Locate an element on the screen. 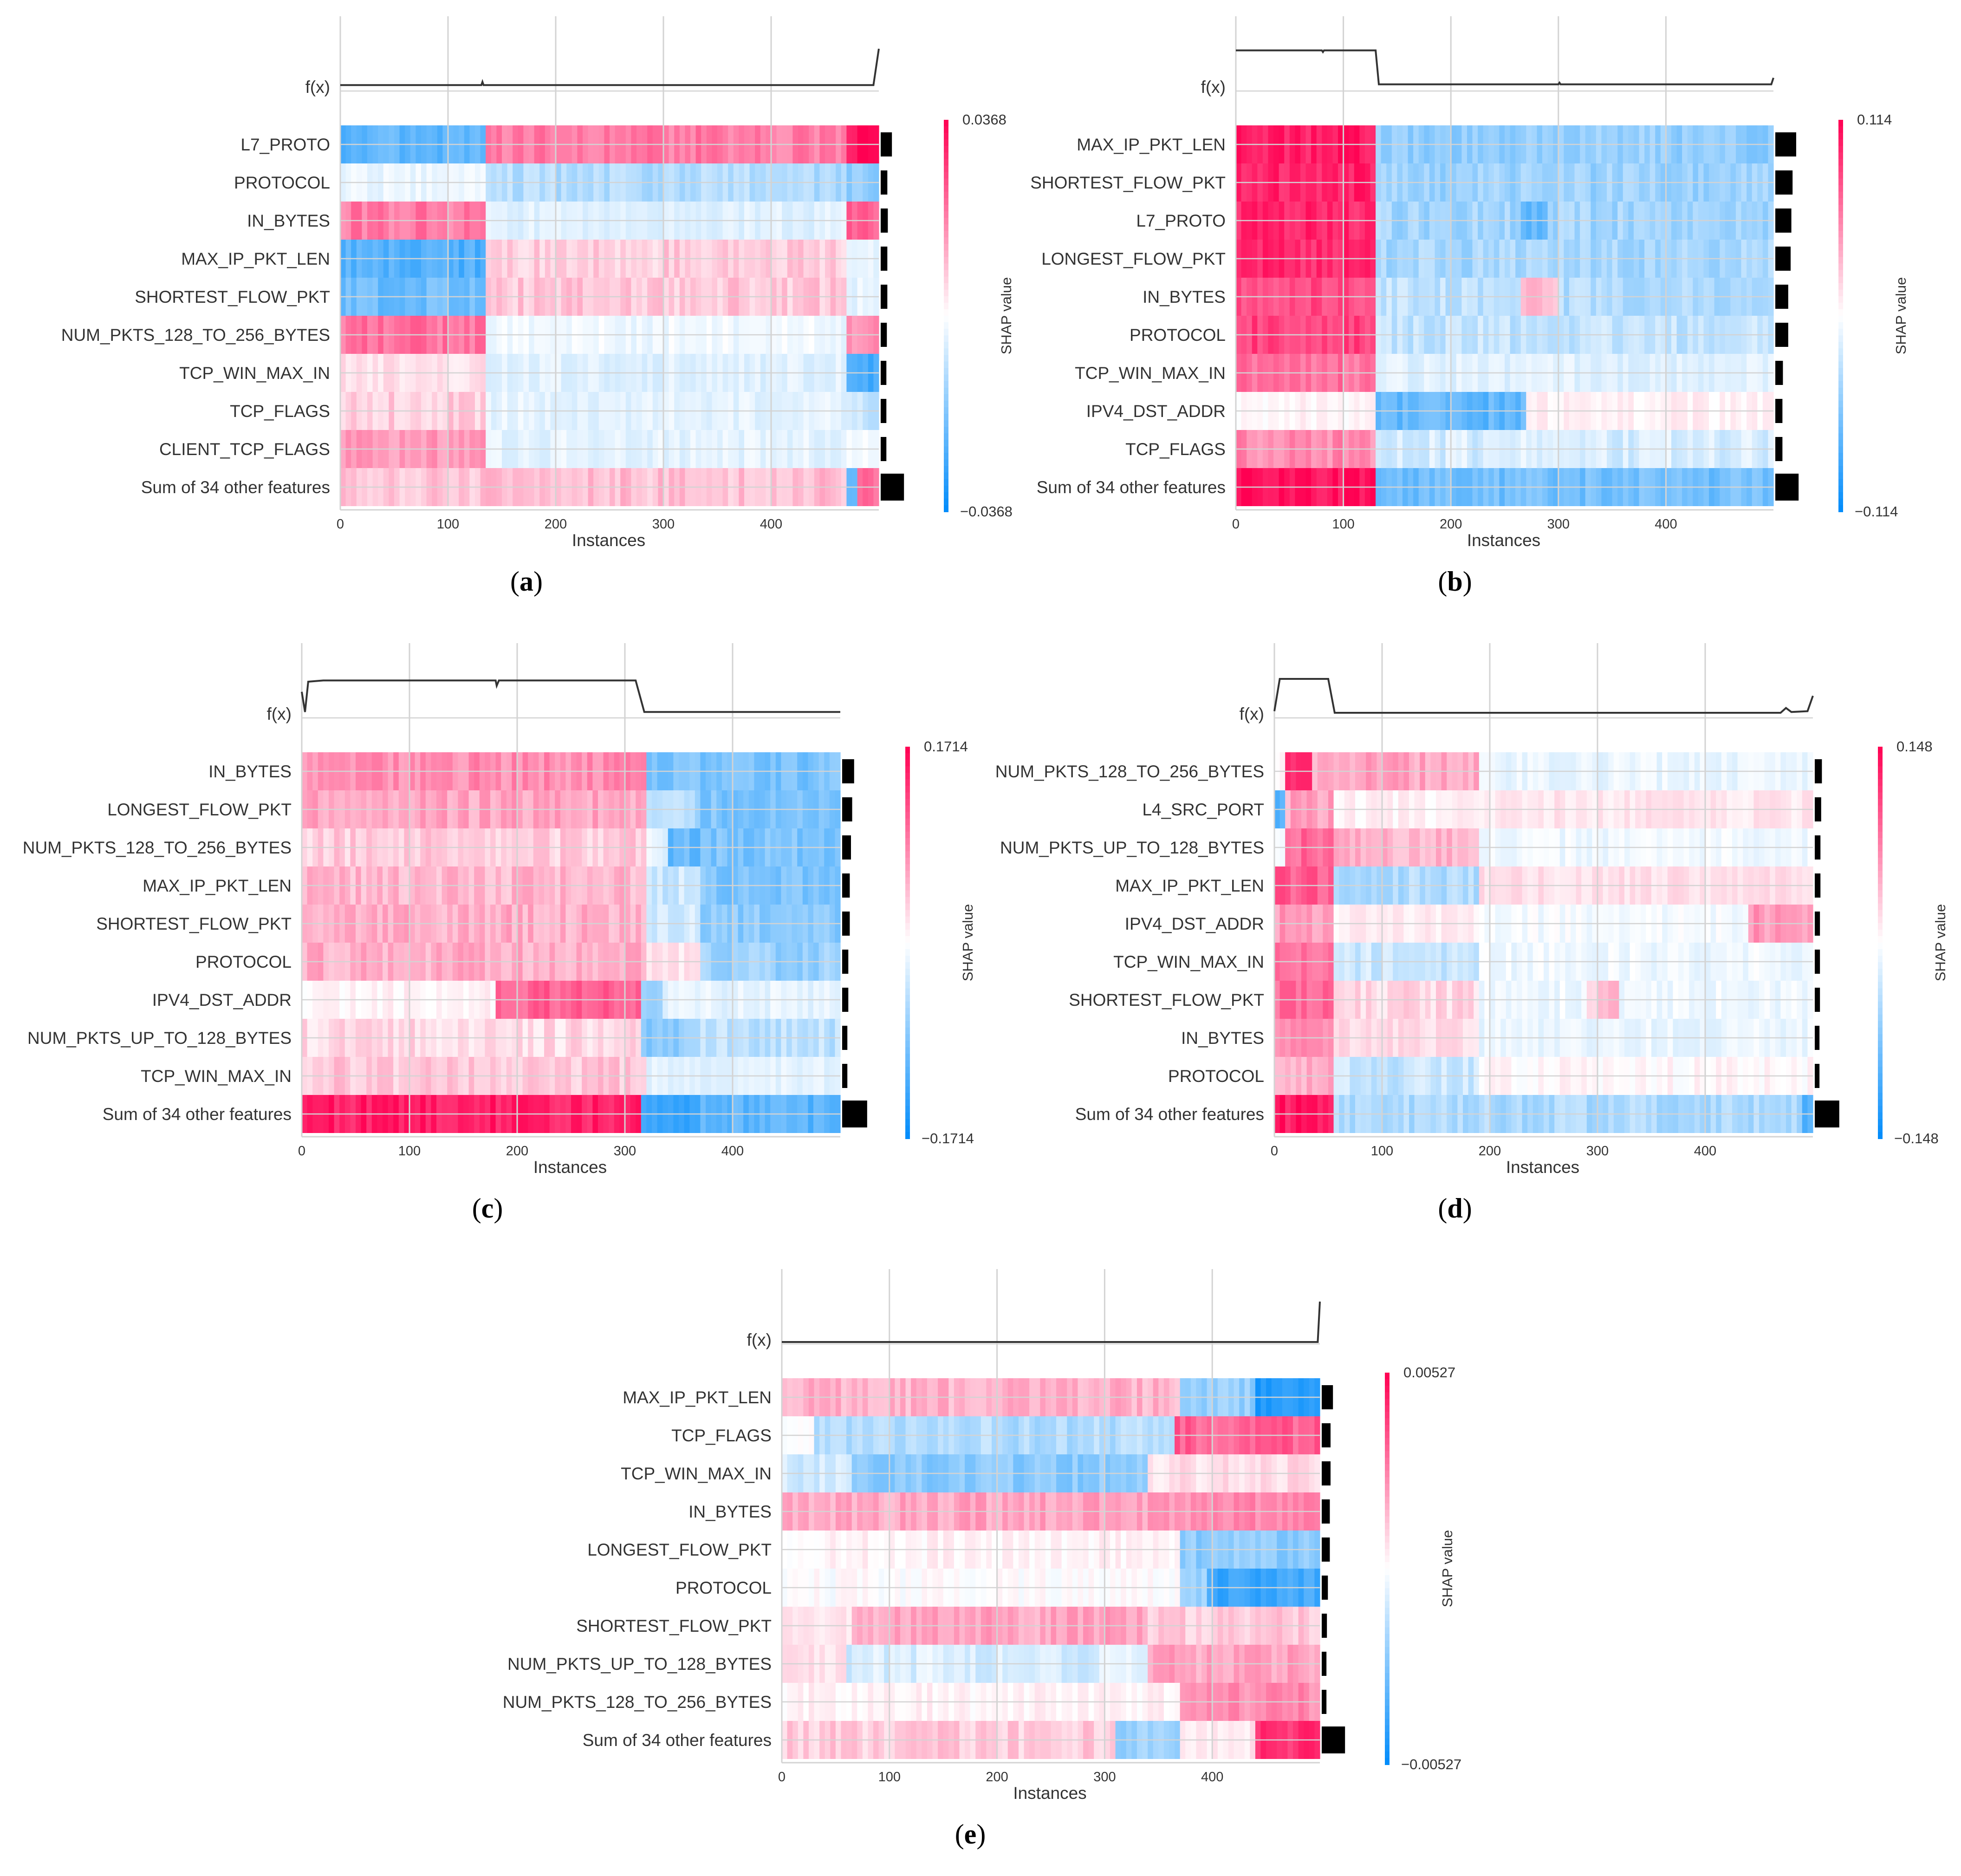 The width and height of the screenshot is (1961, 1876). caption-close: ) is located at coordinates (498, 1208).